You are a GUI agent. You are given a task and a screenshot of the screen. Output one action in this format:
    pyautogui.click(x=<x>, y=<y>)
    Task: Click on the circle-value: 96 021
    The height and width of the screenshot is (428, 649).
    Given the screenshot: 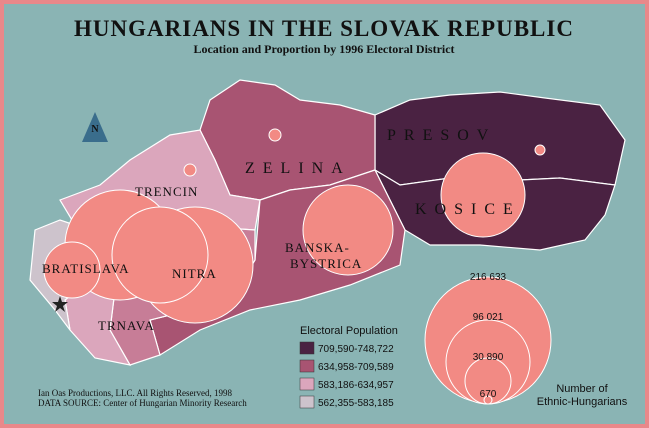 What is the action you would take?
    pyautogui.click(x=488, y=317)
    